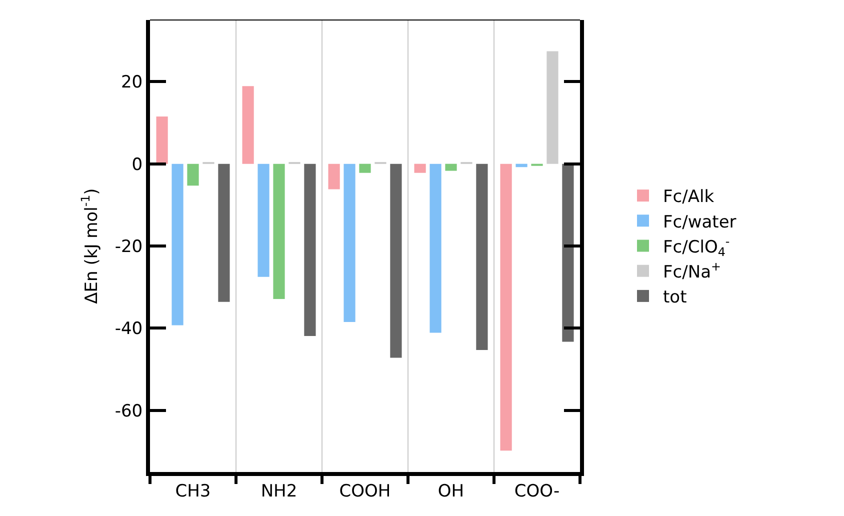 This screenshot has width=844, height=516. What do you see at coordinates (128, 329) in the screenshot?
I see `y-tick-label: -40` at bounding box center [128, 329].